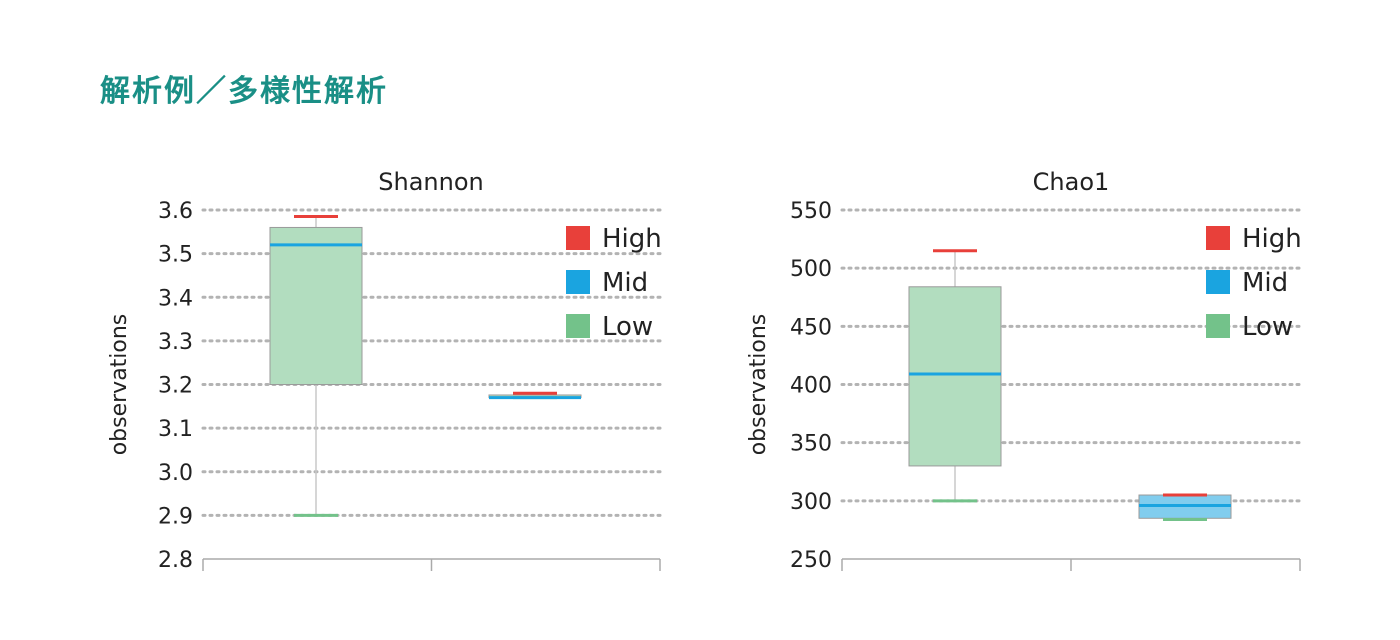  Describe the element at coordinates (119, 385) in the screenshot. I see `chart1-ylabel: observations` at that location.